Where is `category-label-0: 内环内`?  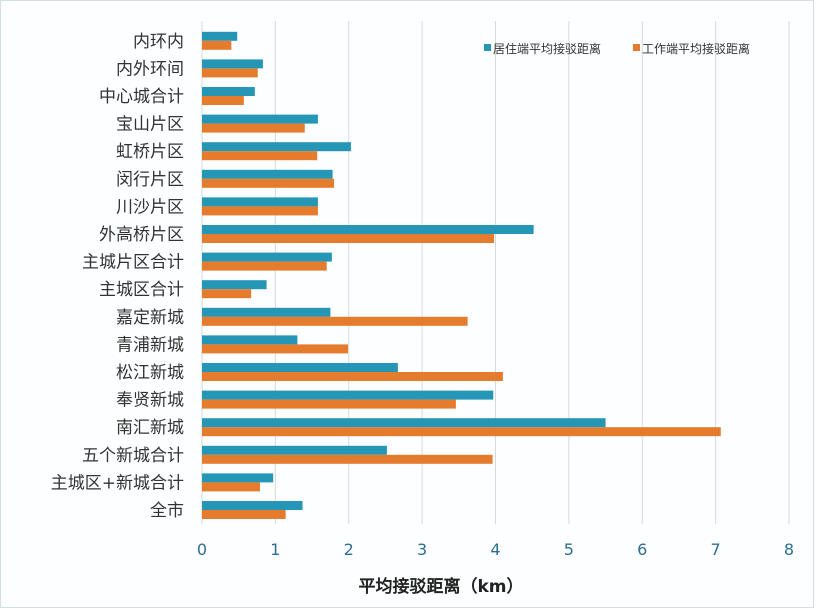 category-label-0: 内环内 is located at coordinates (158, 42).